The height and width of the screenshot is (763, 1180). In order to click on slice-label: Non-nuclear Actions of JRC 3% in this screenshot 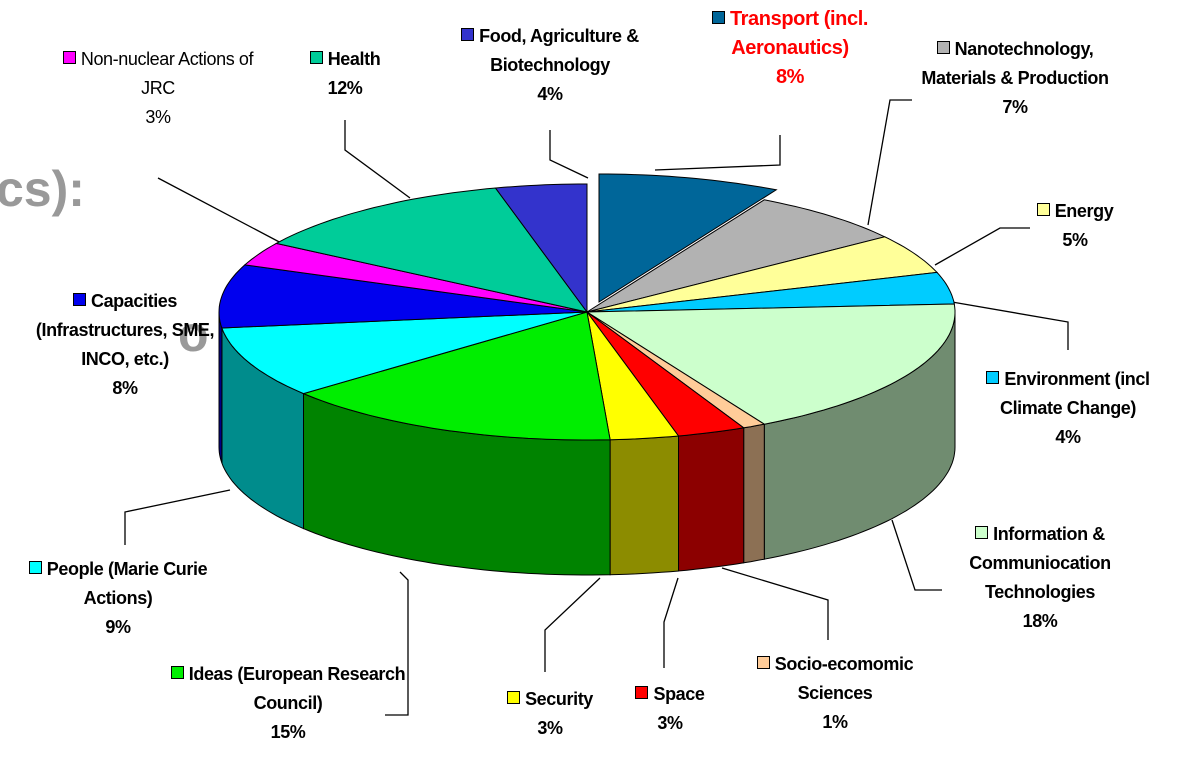, I will do `click(158, 88)`.